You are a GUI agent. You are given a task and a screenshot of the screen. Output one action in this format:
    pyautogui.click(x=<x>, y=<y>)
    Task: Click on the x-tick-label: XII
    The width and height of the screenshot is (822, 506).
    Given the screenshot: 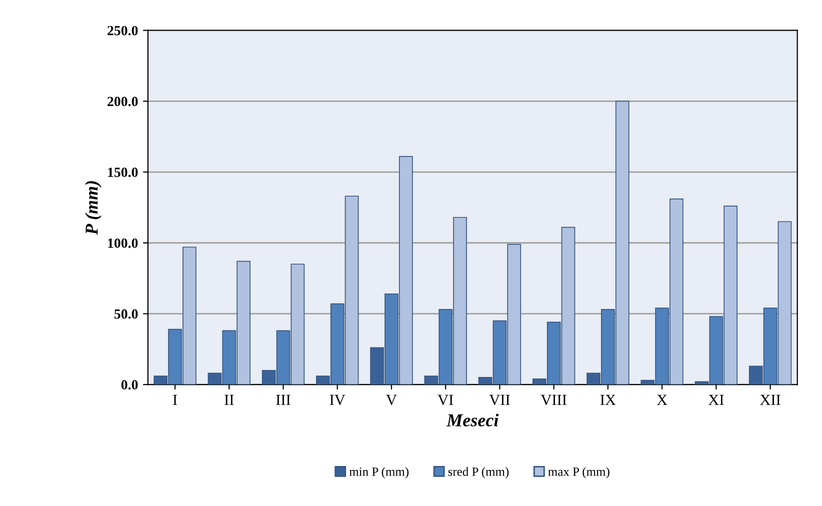 What is the action you would take?
    pyautogui.click(x=770, y=399)
    